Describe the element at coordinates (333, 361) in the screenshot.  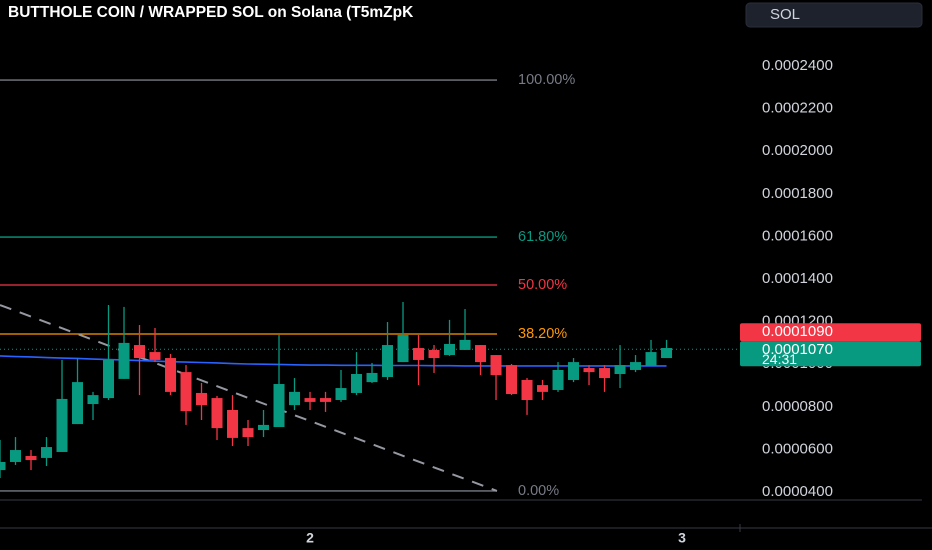
I see `moving-average` at that location.